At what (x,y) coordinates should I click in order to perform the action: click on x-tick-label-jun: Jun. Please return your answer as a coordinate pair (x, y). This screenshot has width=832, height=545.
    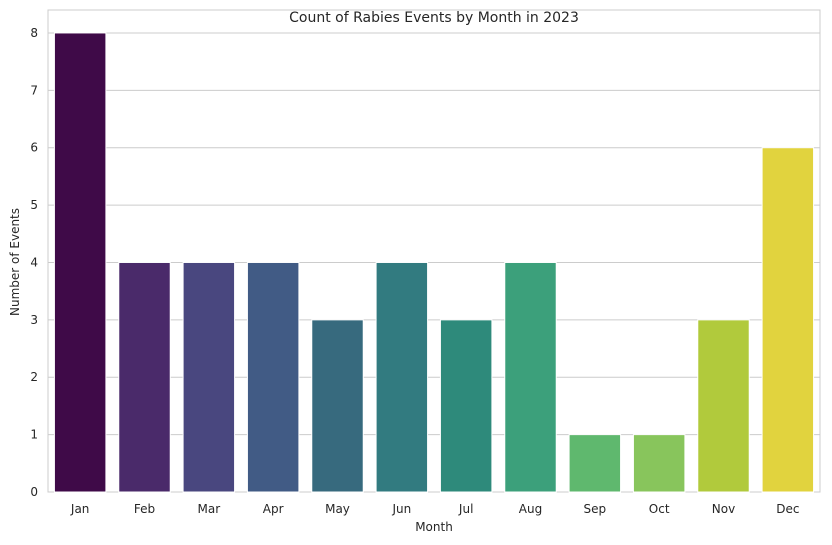
    Looking at the image, I should click on (401, 509).